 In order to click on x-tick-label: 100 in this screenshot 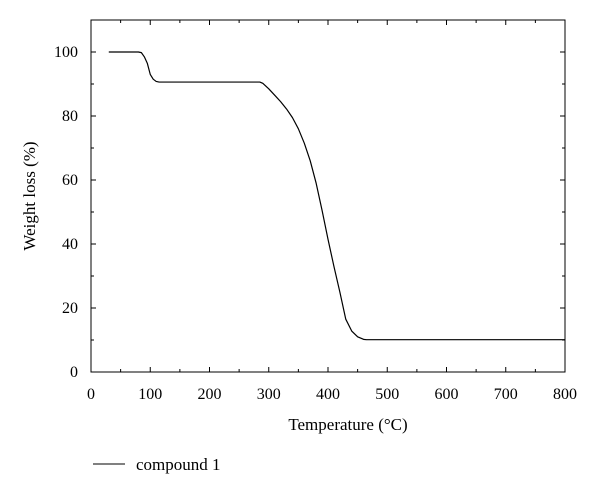, I will do `click(150, 394)`.